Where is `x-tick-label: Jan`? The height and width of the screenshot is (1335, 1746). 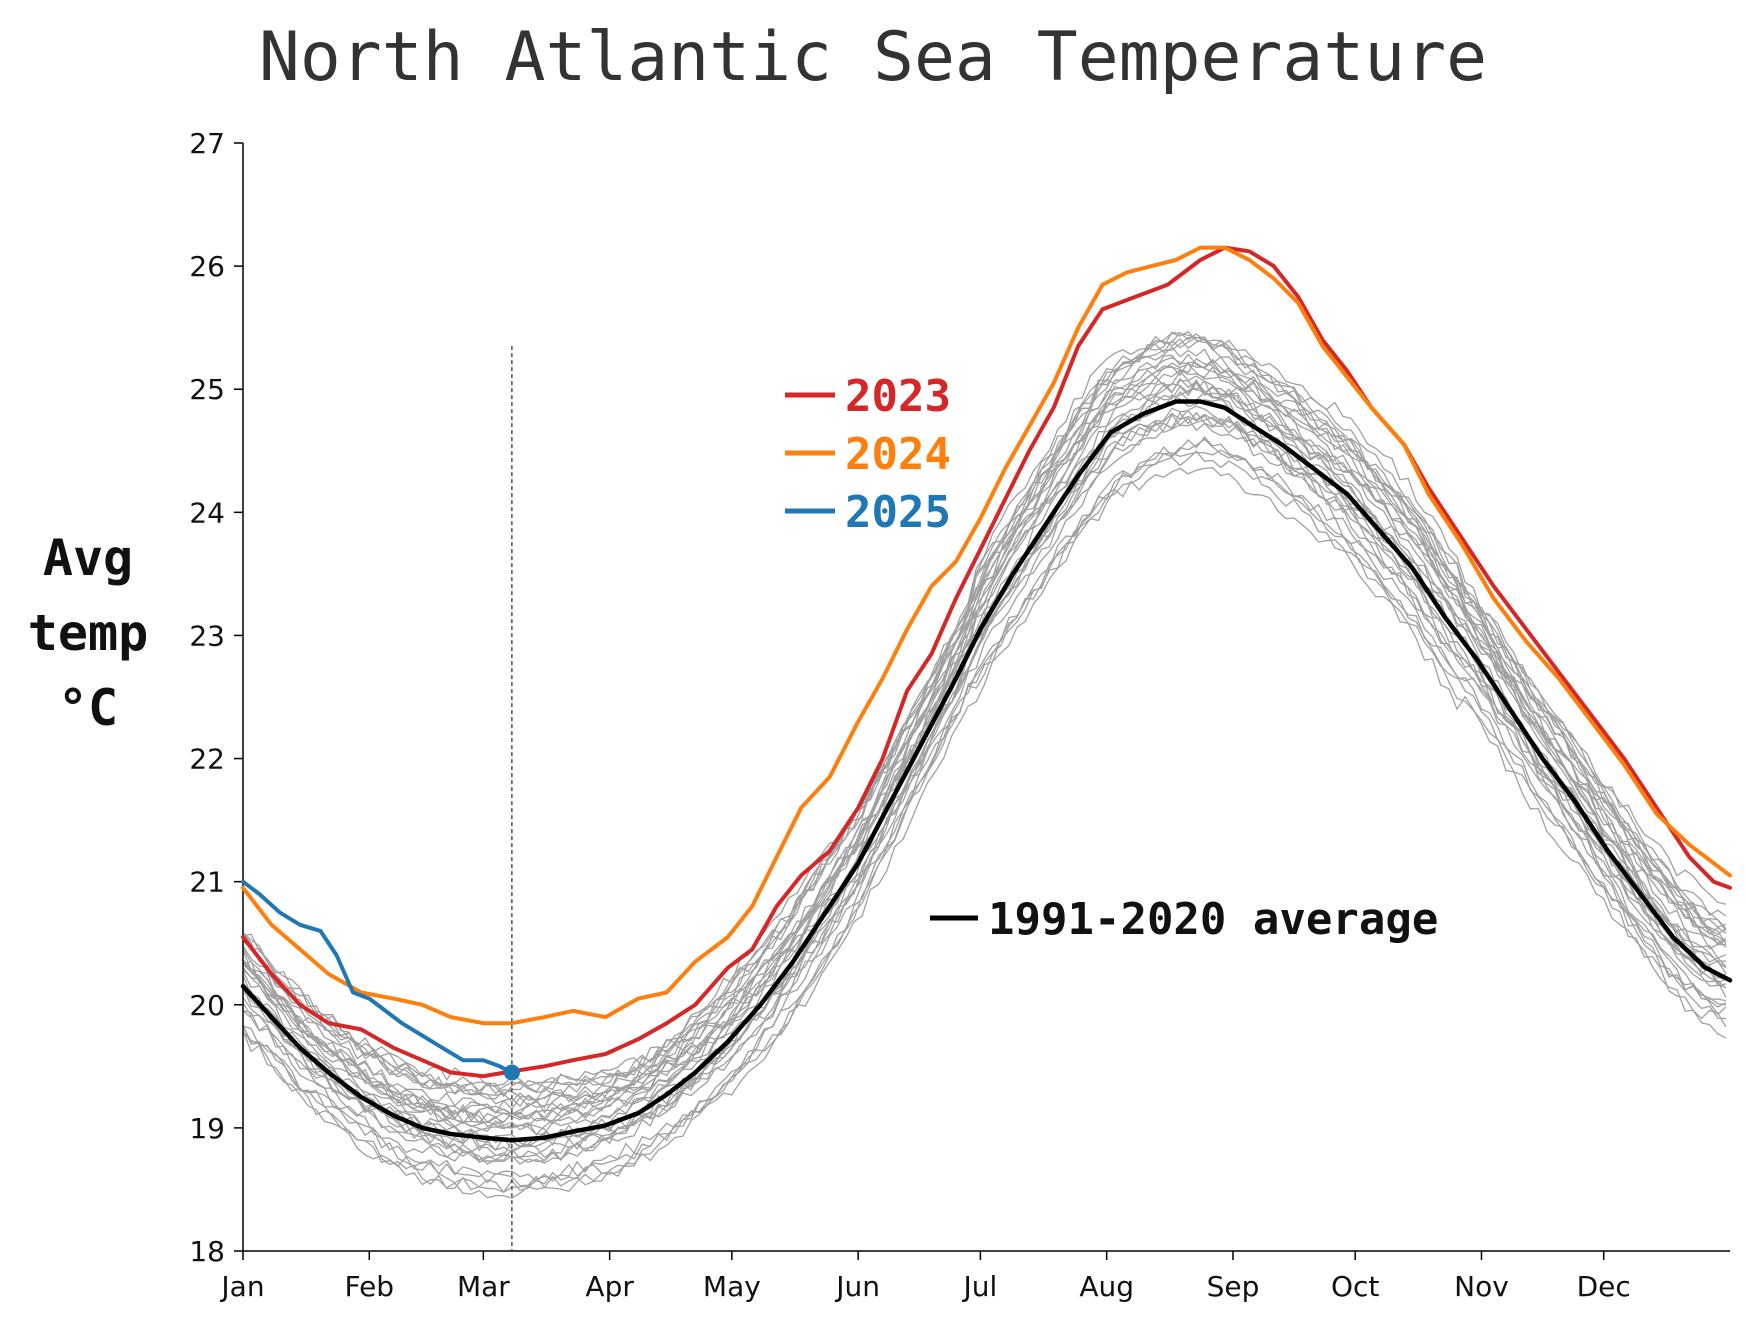 x-tick-label: Jan is located at coordinates (241, 1286).